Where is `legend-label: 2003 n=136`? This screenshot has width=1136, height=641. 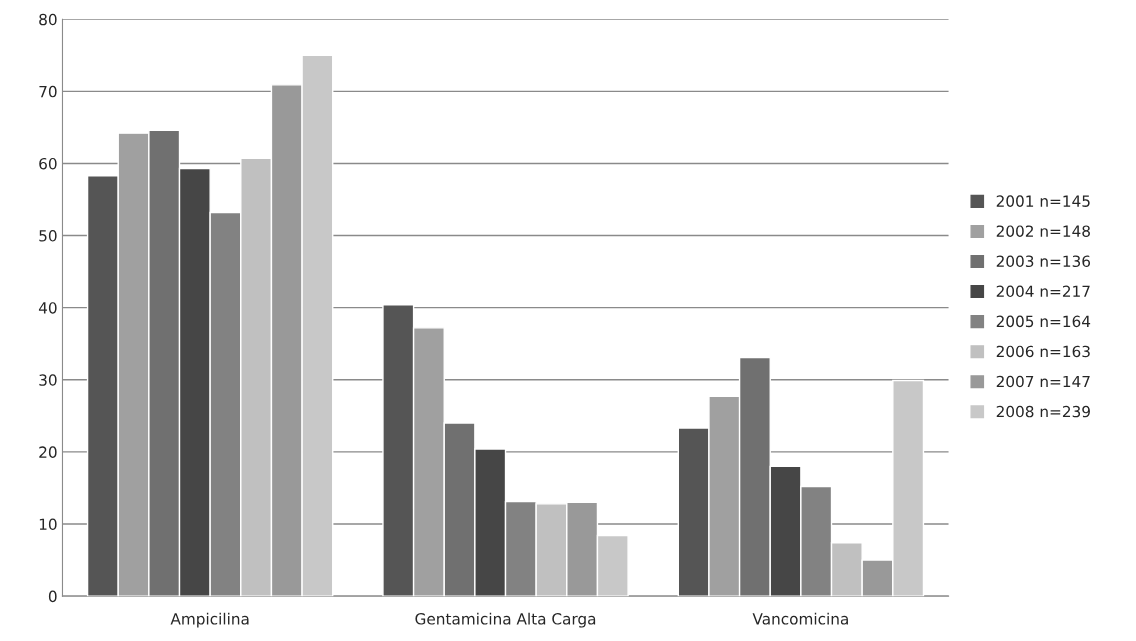
legend-label: 2003 n=136 is located at coordinates (1043, 261).